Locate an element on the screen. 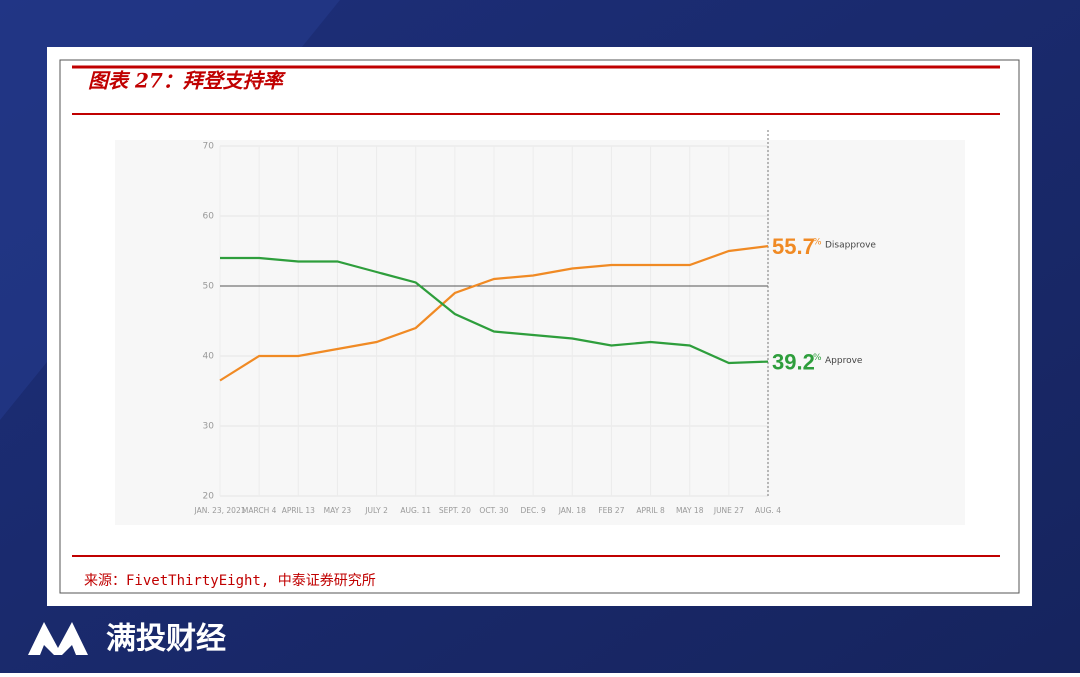 The width and height of the screenshot is (1080, 677). end-value-label: 55.7 is located at coordinates (793, 246).